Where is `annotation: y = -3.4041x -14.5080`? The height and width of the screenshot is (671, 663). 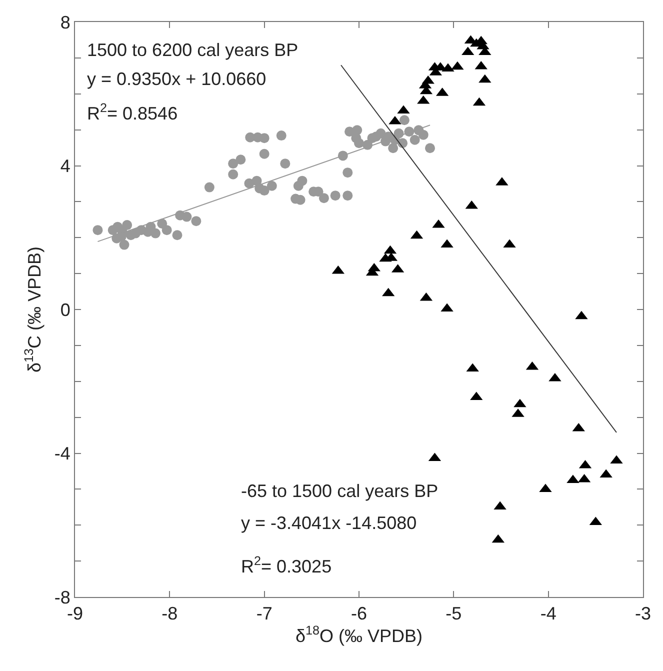
annotation: y = -3.4041x -14.5080 is located at coordinates (329, 523).